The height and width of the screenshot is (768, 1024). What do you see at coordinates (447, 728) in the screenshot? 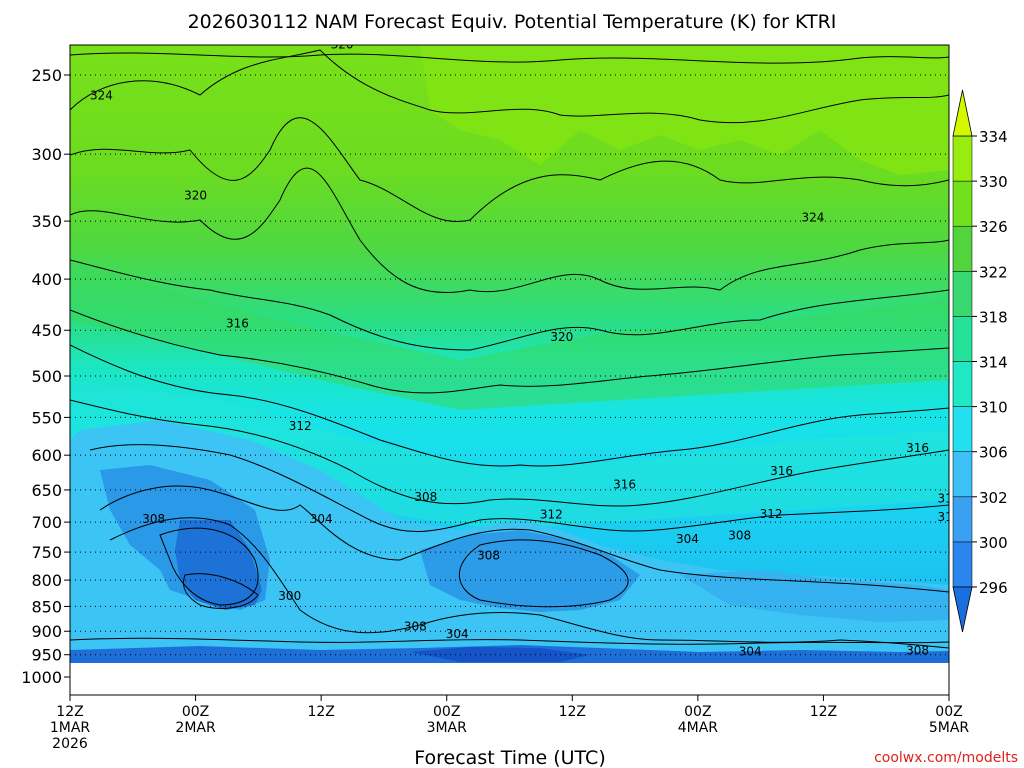
I see `x-tick-label: 3MAR` at bounding box center [447, 728].